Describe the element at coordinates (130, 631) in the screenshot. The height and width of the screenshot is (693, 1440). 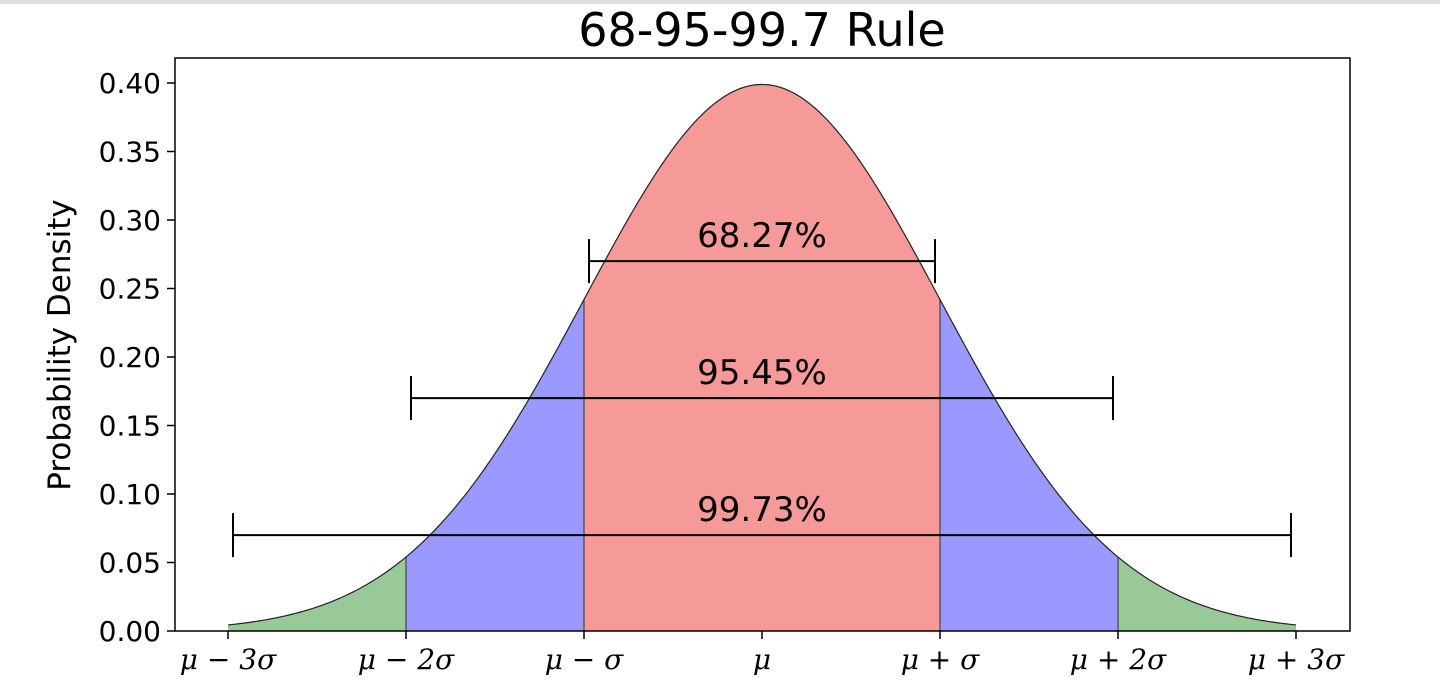
I see `y-tick-label: 0.00` at that location.